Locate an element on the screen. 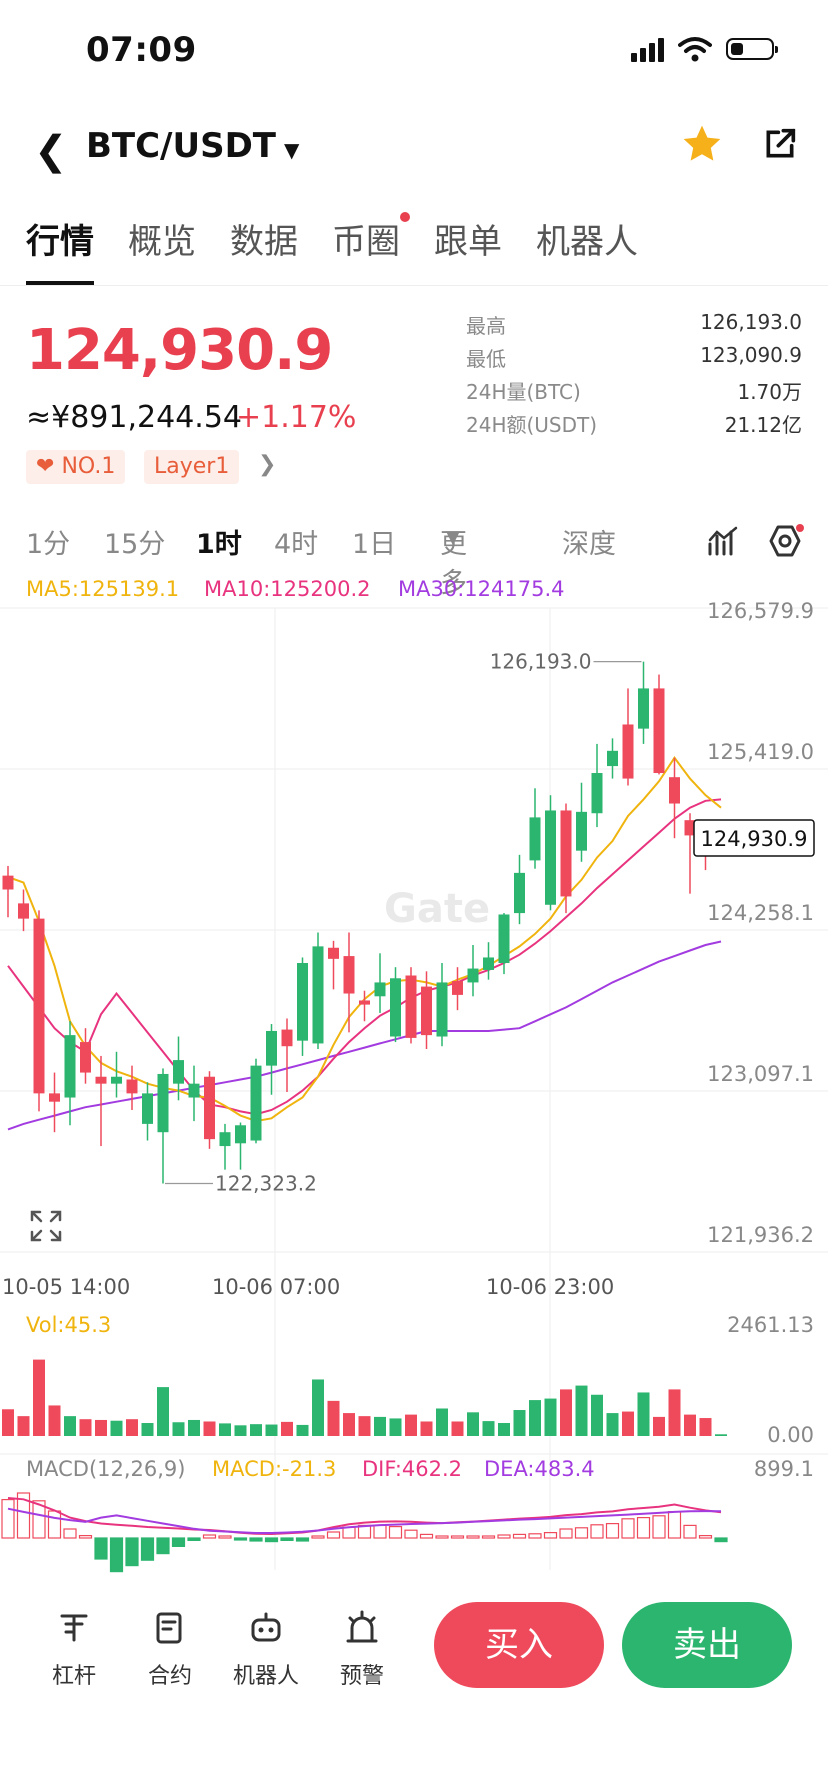 This screenshot has height=1792, width=828. interval-more: 更多 ▼ is located at coordinates (453, 560).